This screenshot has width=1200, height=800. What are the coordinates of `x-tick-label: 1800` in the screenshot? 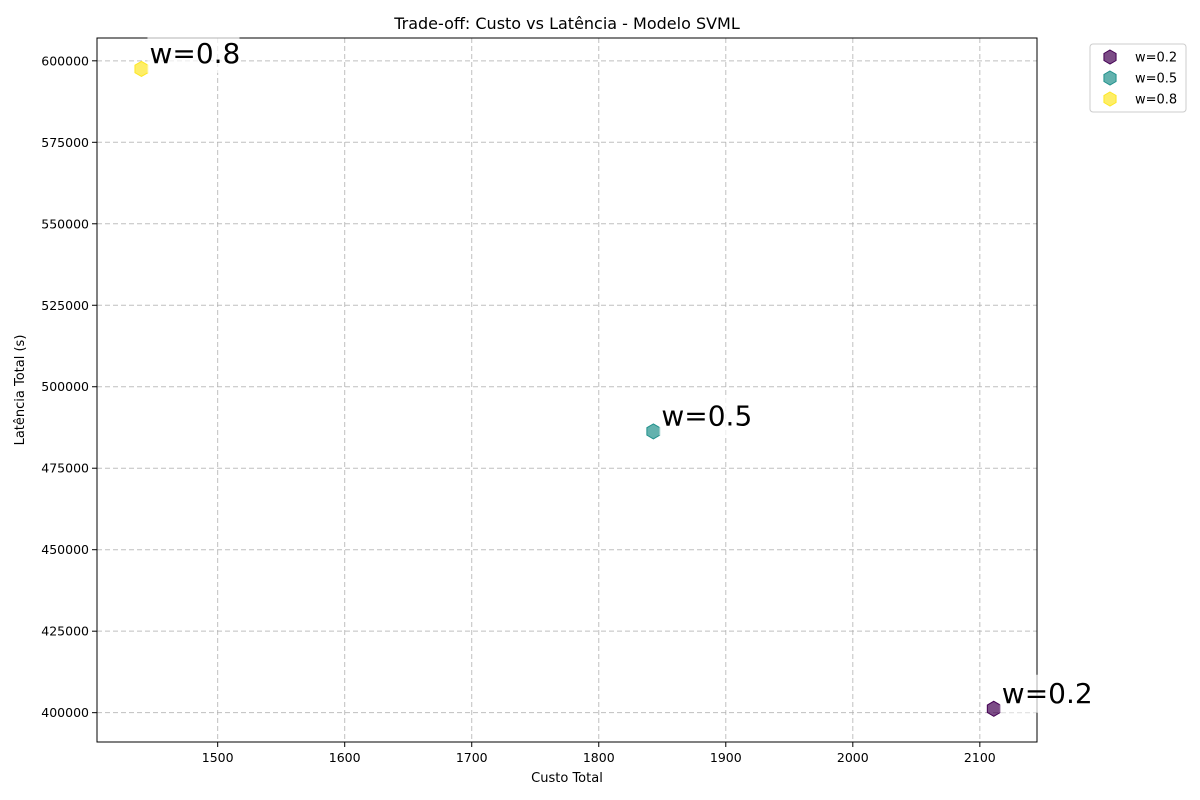 It's located at (599, 757).